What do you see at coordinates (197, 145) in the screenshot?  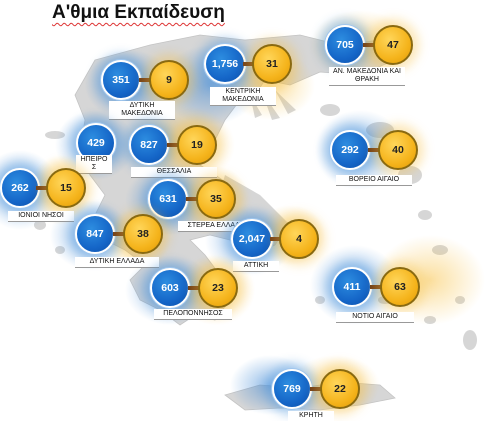 I see `schools-count-badge: 19` at bounding box center [197, 145].